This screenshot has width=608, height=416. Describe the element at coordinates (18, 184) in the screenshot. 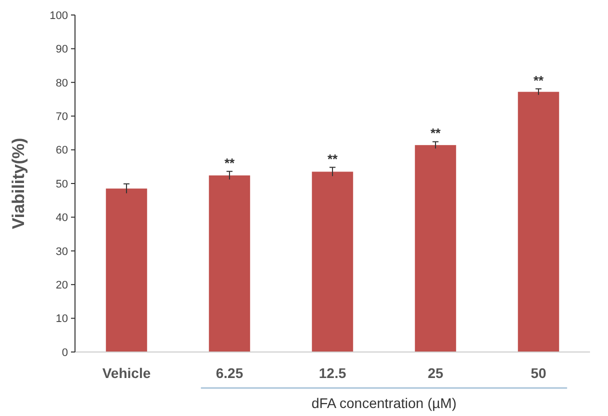

I see `y-axis-title: Viability(%)` at that location.